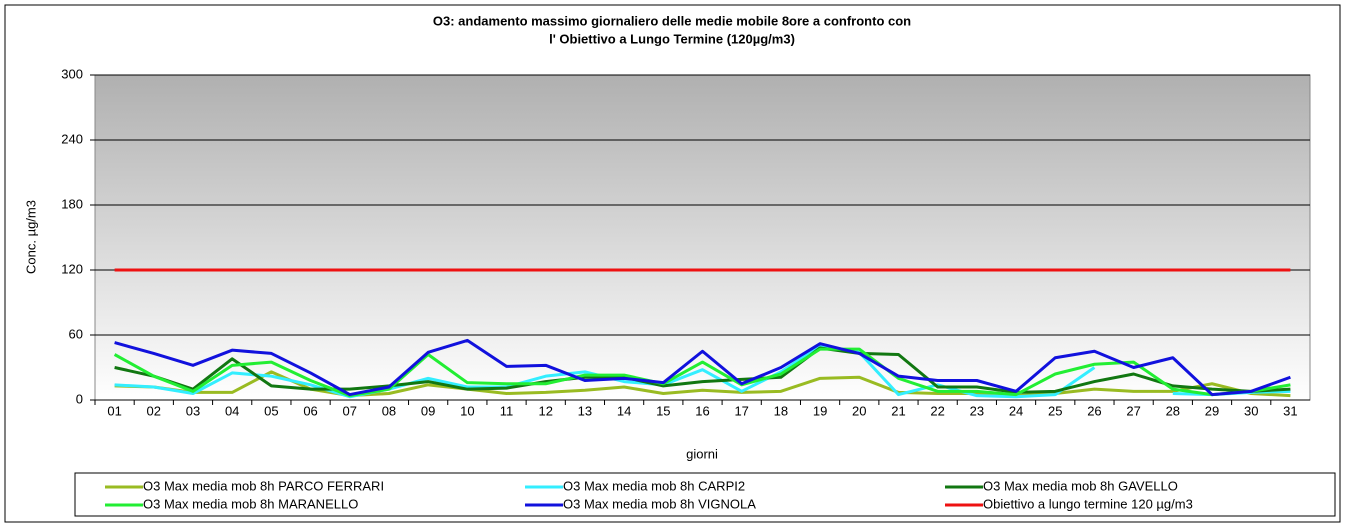 The height and width of the screenshot is (532, 1345). Describe the element at coordinates (467, 410) in the screenshot. I see `x-tick-label: 10` at that location.